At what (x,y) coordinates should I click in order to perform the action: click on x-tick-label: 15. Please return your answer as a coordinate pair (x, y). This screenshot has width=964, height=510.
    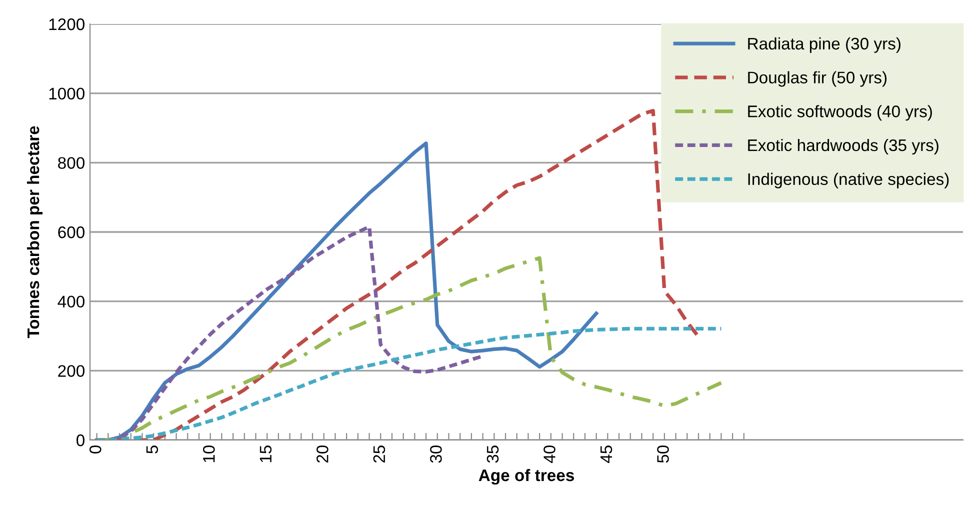
    Looking at the image, I should click on (266, 454).